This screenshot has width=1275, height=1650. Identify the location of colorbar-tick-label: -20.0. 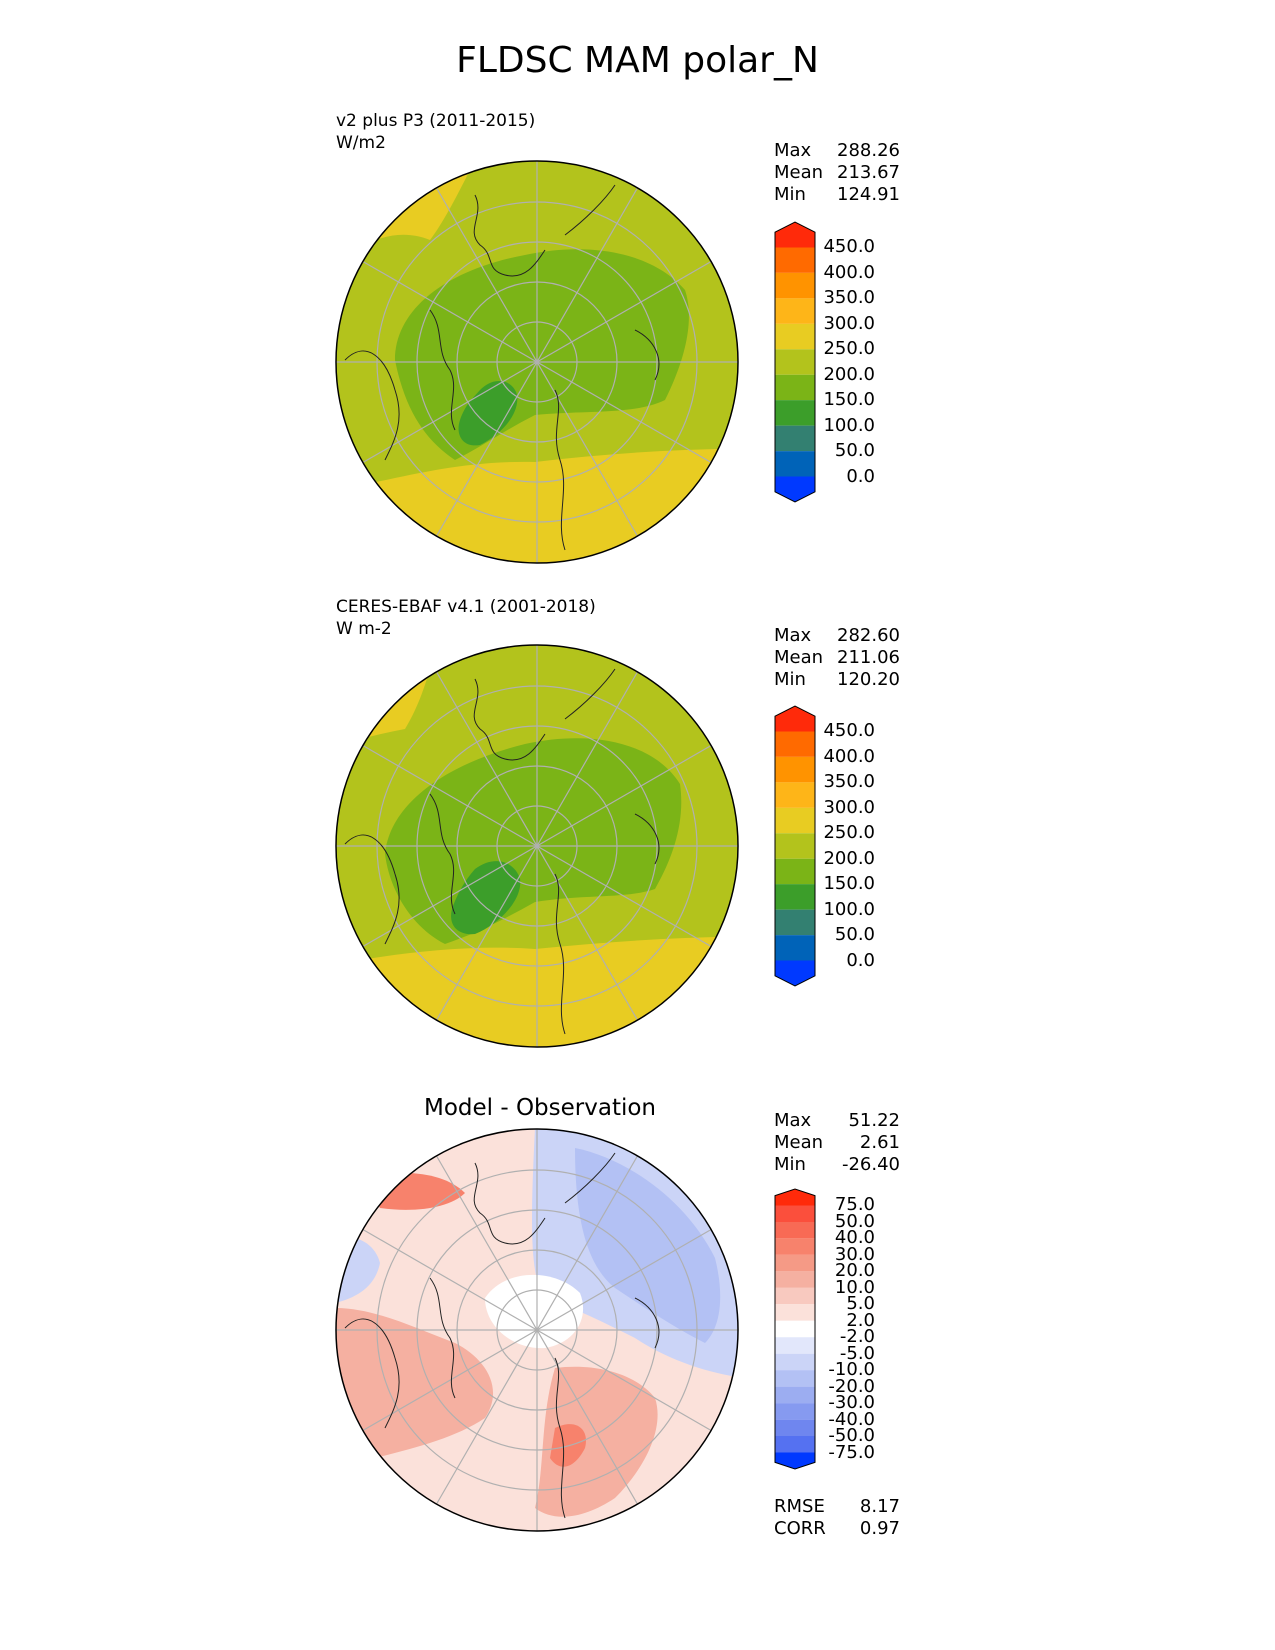
(851, 1386).